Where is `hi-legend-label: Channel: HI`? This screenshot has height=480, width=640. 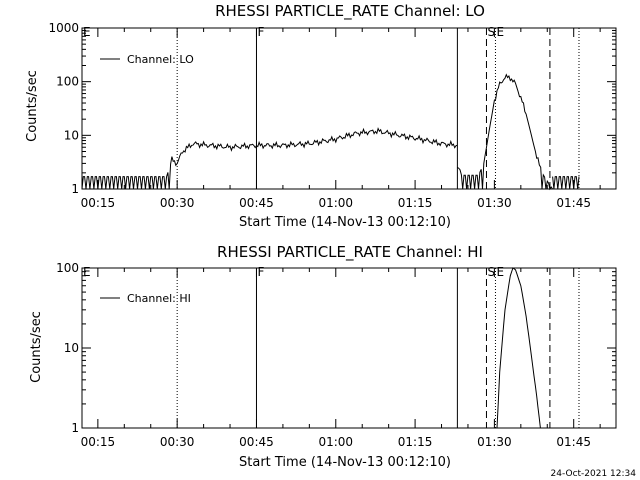 hi-legend-label: Channel: HI is located at coordinates (159, 298).